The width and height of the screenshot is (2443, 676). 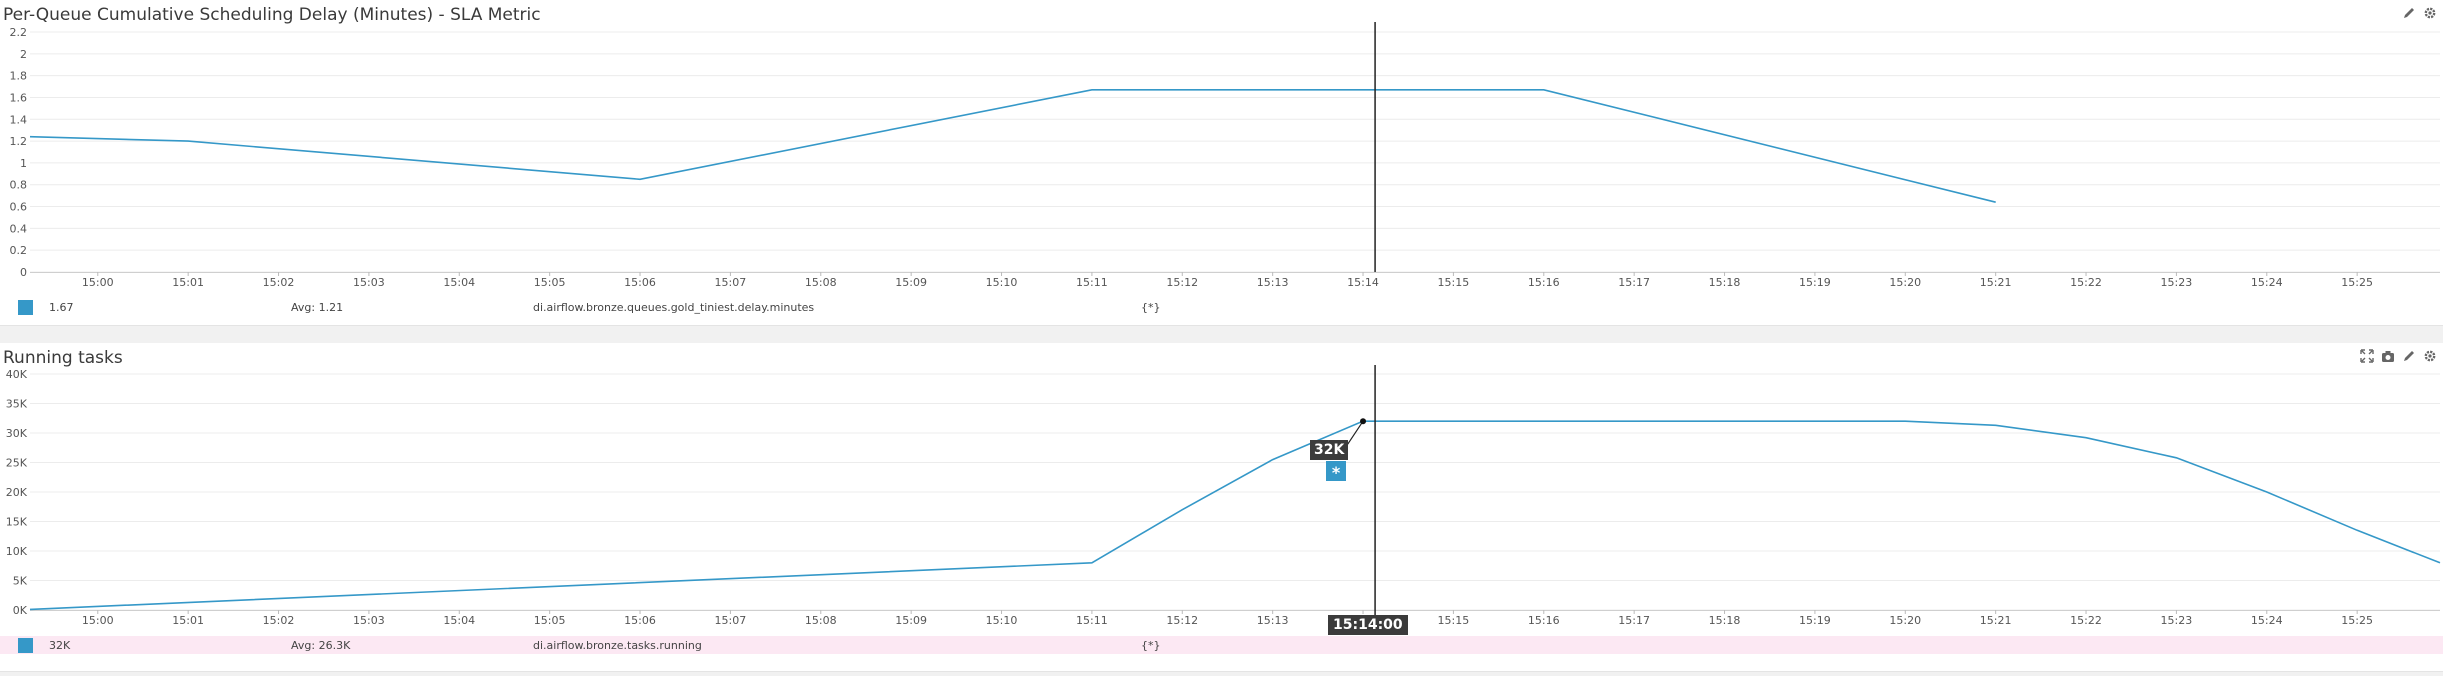 What do you see at coordinates (1012, 146) in the screenshot?
I see `series-line` at bounding box center [1012, 146].